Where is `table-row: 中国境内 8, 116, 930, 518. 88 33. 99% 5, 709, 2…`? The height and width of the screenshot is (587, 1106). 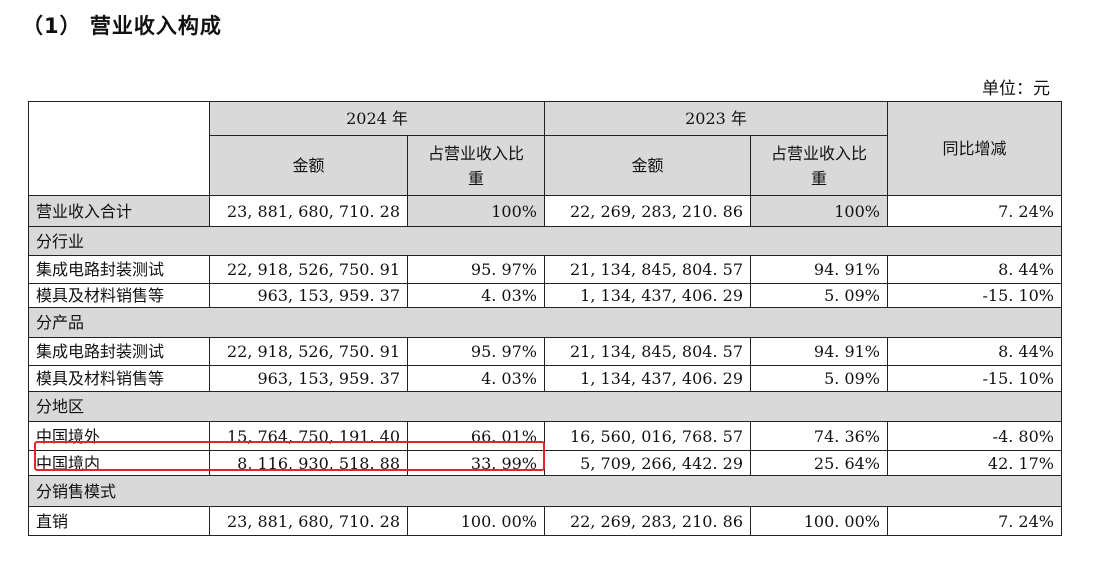 table-row: 中国境内 8, 116, 930, 518. 88 33. 99% 5, 709, 2… is located at coordinates (545, 463).